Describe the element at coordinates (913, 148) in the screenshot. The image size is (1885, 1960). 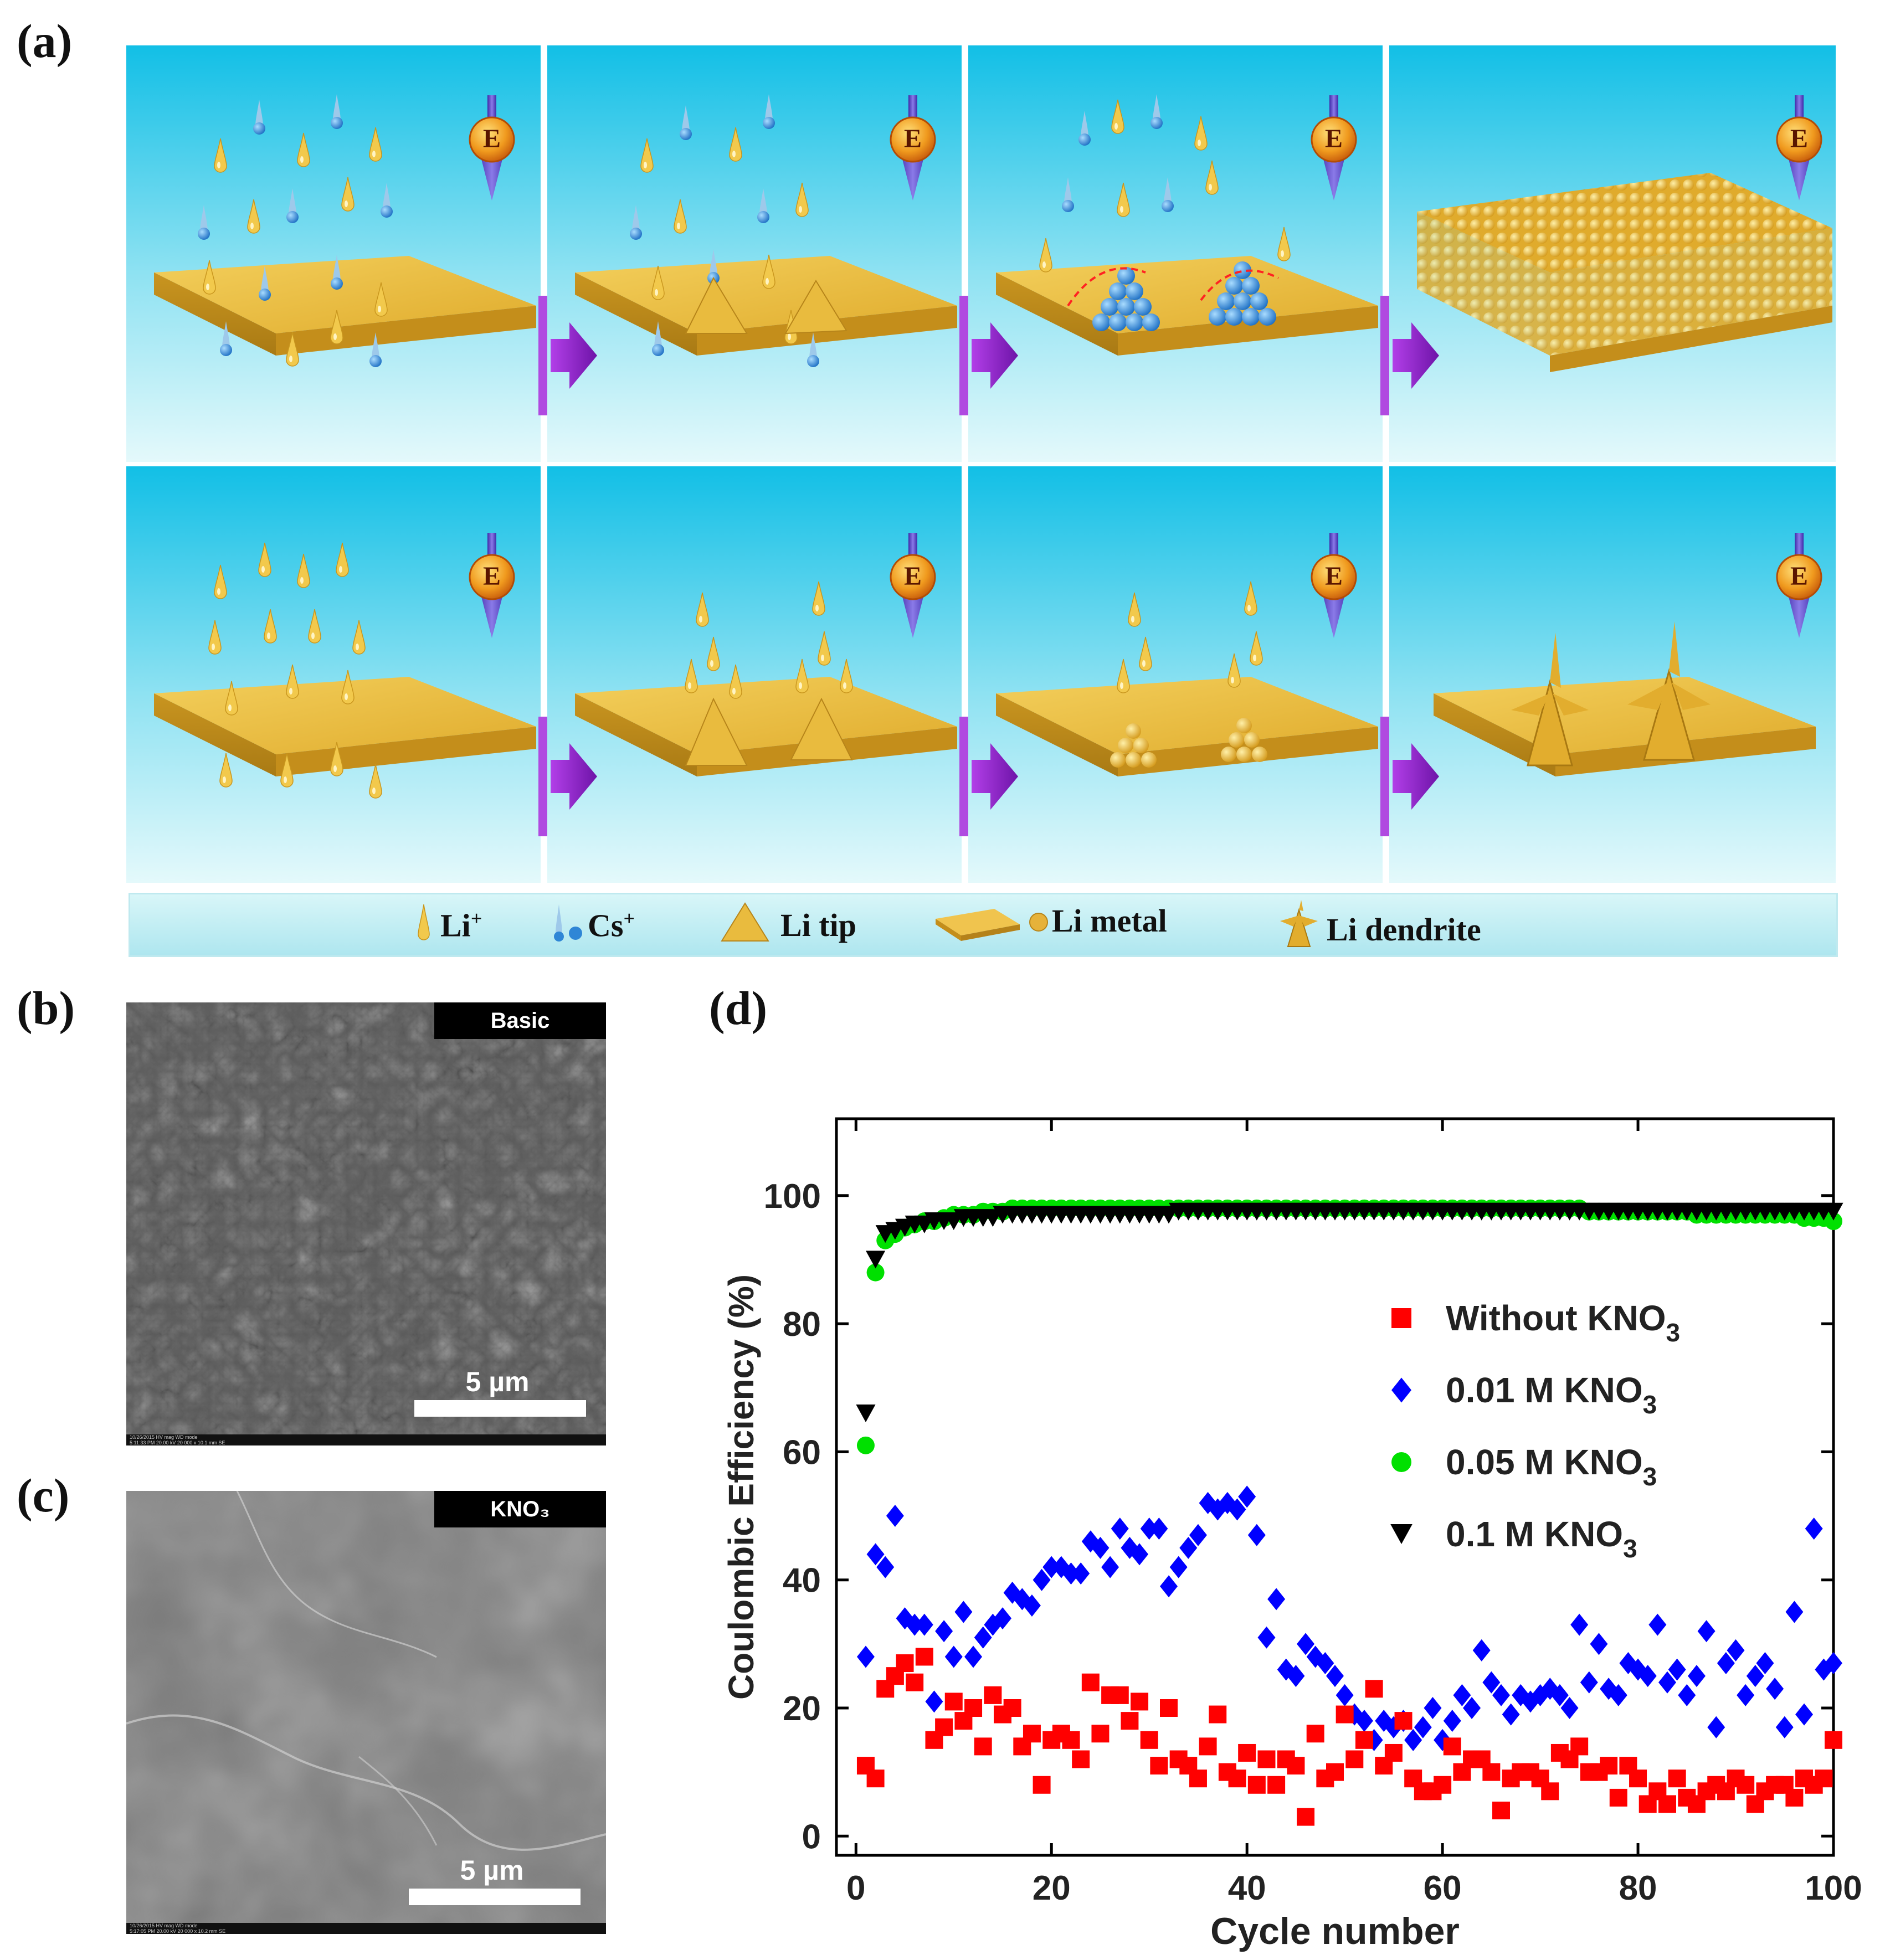
I see `field-symbol-top-2: E` at that location.